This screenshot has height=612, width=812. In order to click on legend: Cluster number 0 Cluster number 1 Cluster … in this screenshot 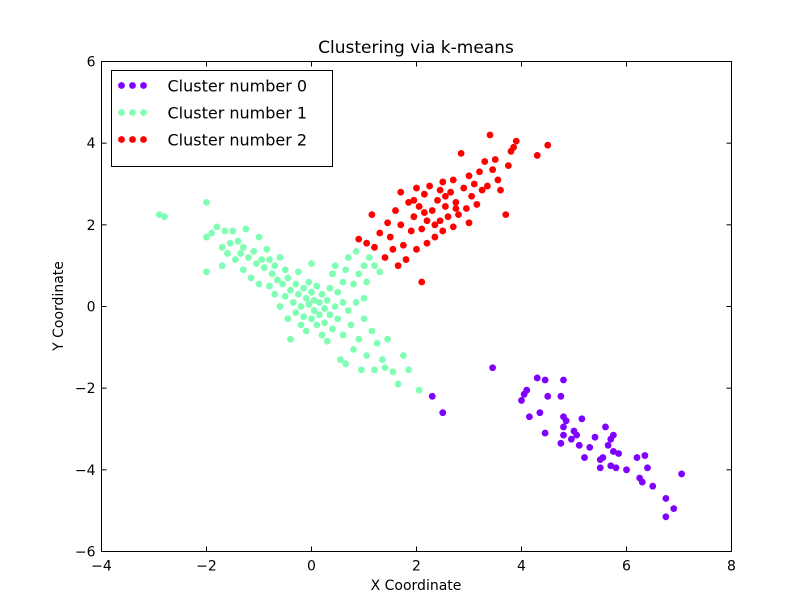, I will do `click(222, 118)`.